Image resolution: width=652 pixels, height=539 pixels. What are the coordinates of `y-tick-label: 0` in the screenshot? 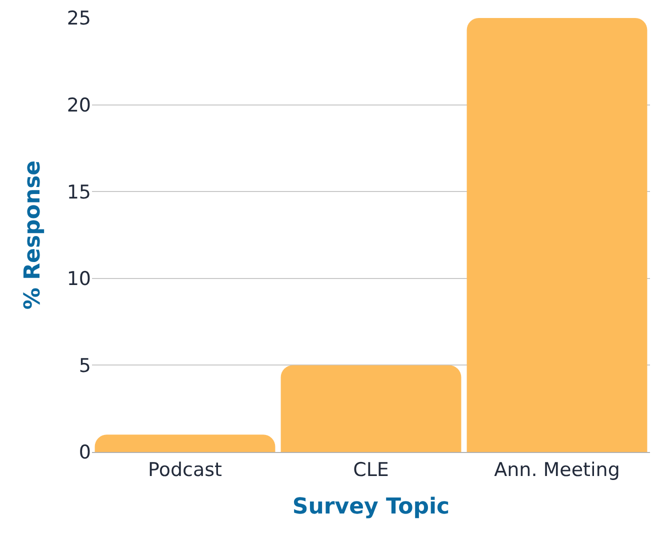 It's located at (84, 453).